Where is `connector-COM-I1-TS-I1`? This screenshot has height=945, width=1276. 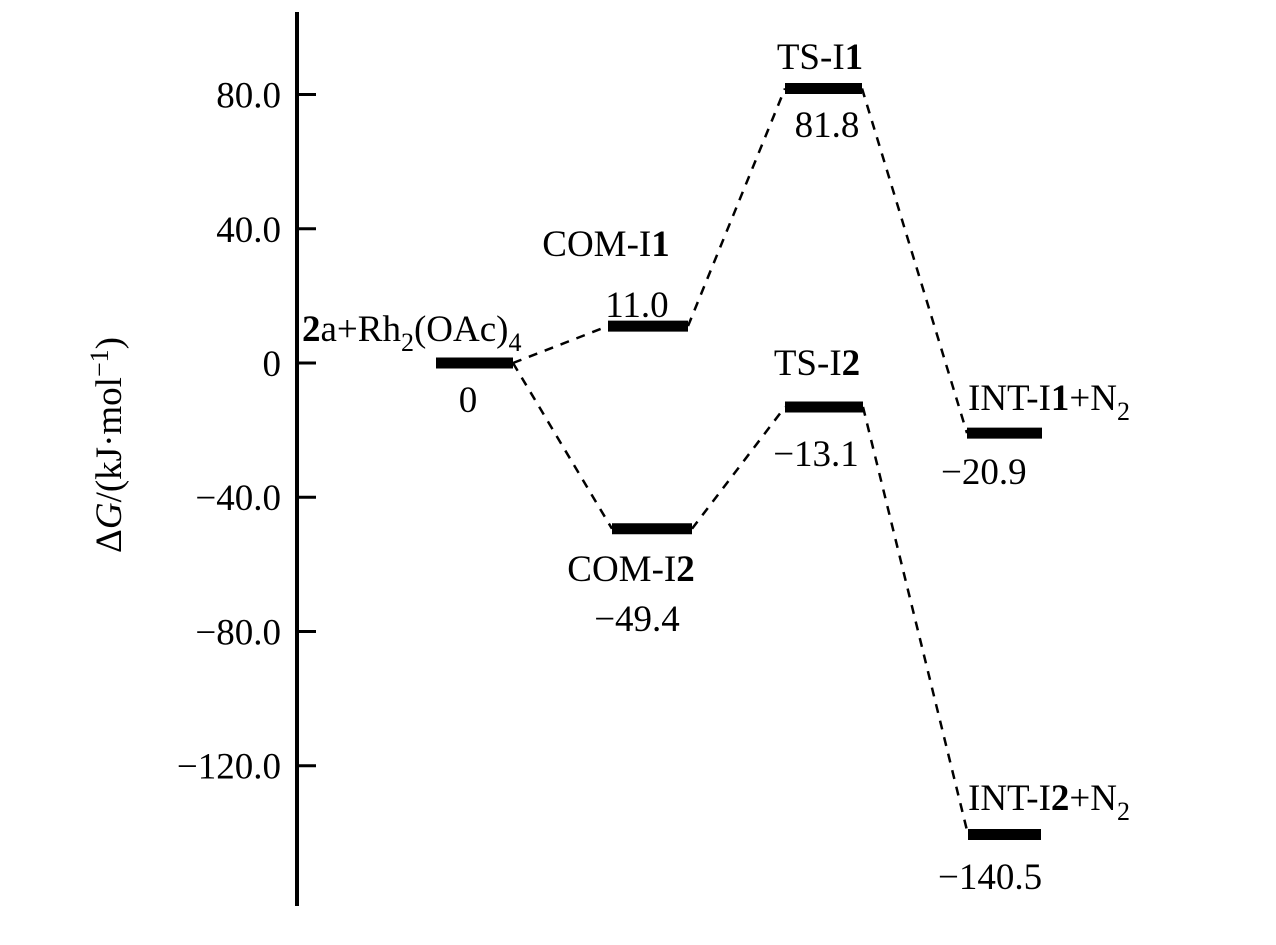 connector-COM-I1-TS-I1 is located at coordinates (736, 207).